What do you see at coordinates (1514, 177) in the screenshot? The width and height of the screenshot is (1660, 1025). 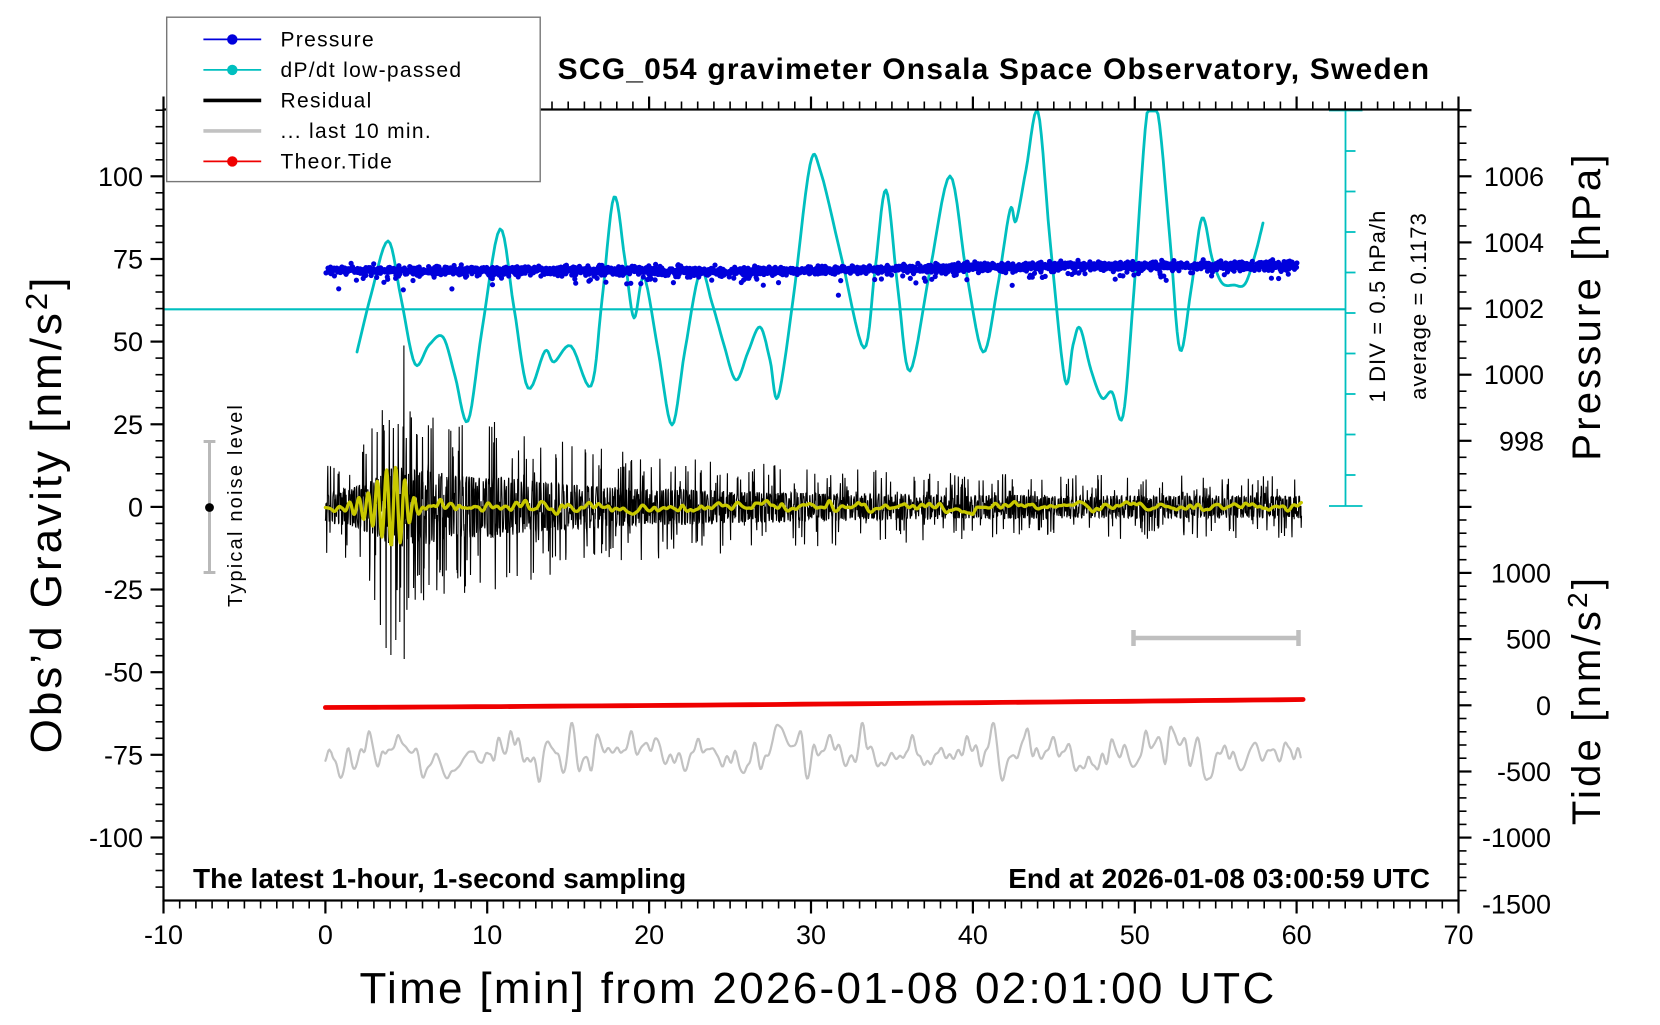 I see `svg-text: 1006` at bounding box center [1514, 177].